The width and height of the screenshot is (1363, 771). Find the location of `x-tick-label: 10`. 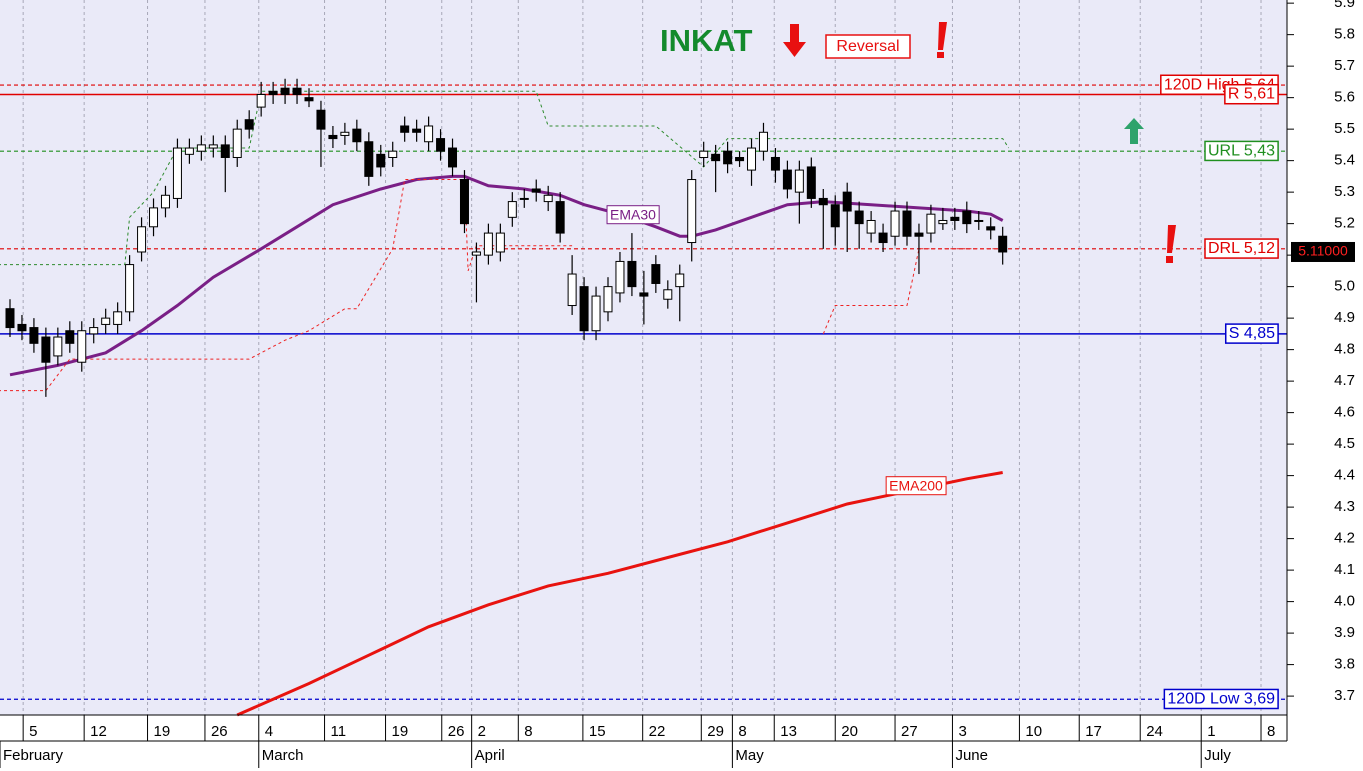

x-tick-label: 10 is located at coordinates (1033, 731).